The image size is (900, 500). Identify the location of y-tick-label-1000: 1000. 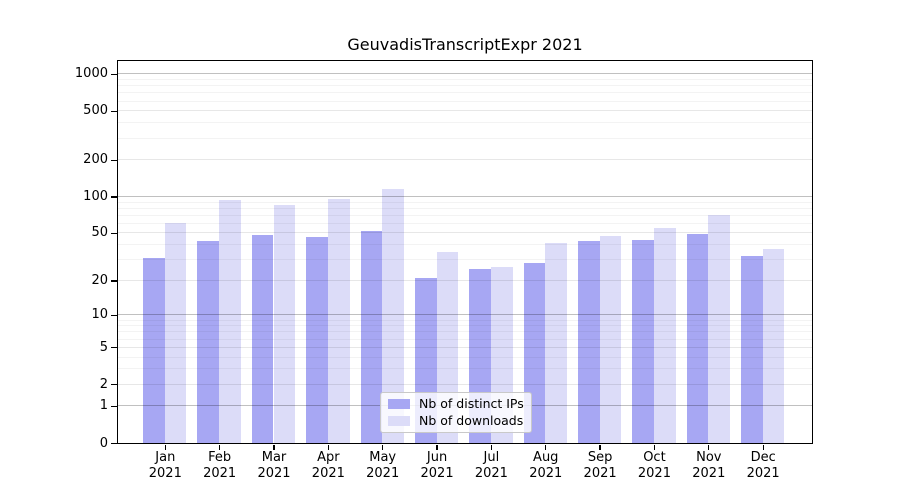
(91, 74).